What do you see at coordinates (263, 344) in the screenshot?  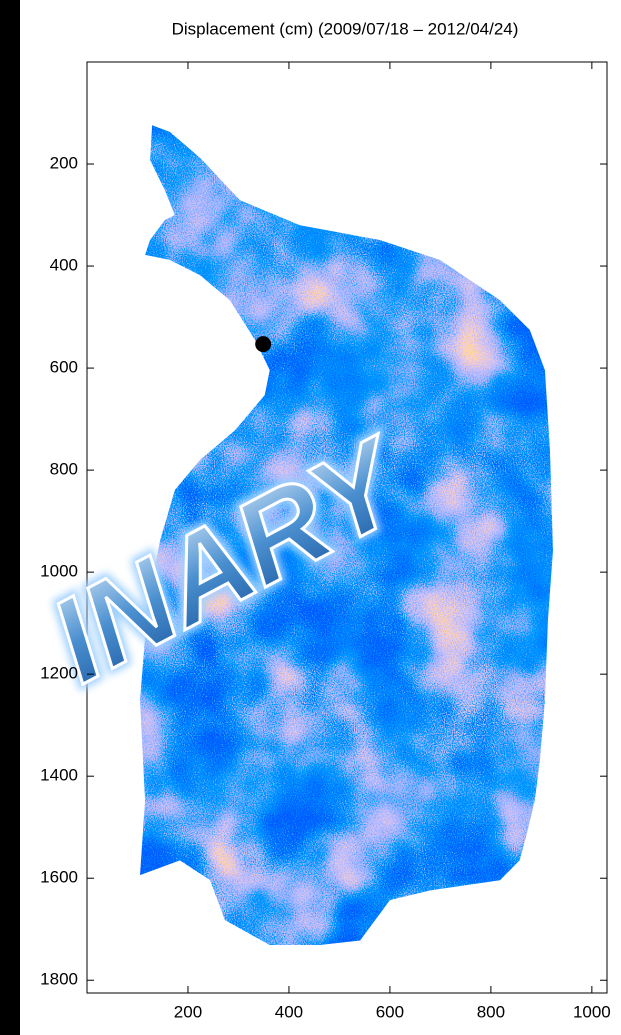 I see `marker-point` at bounding box center [263, 344].